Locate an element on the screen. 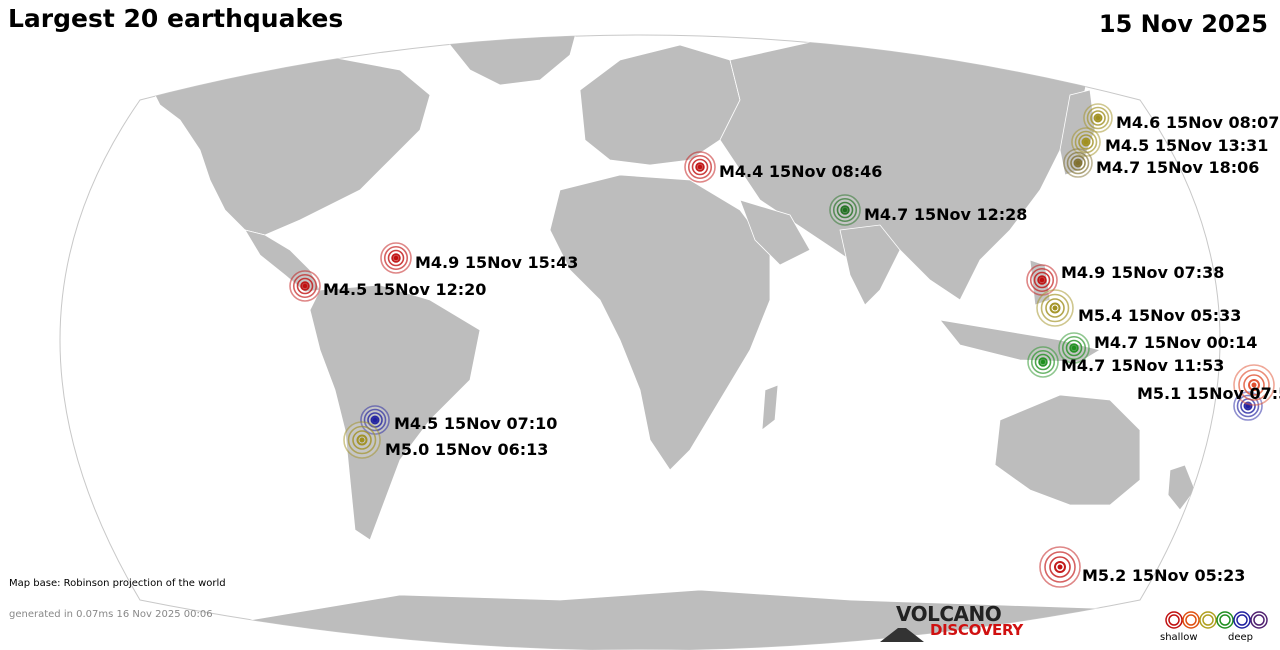  depth-legend: shallow deep is located at coordinates (1213, 628).